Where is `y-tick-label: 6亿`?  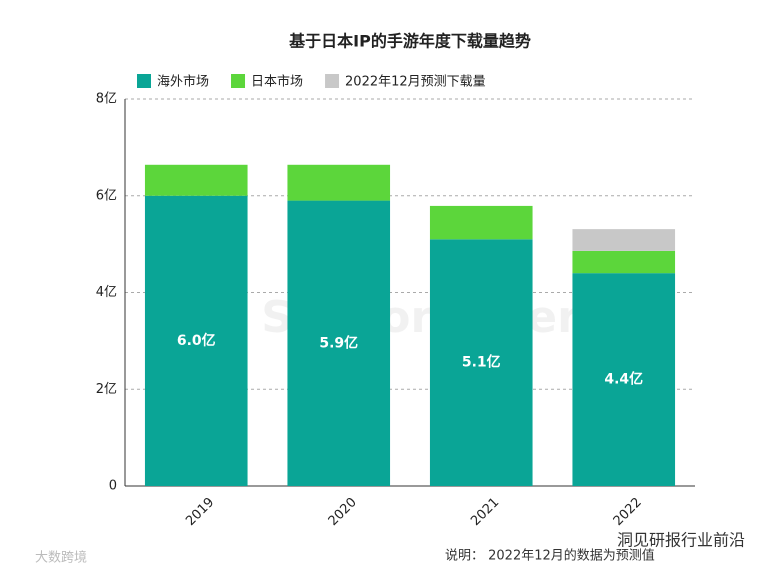 y-tick-label: 6亿 is located at coordinates (106, 195).